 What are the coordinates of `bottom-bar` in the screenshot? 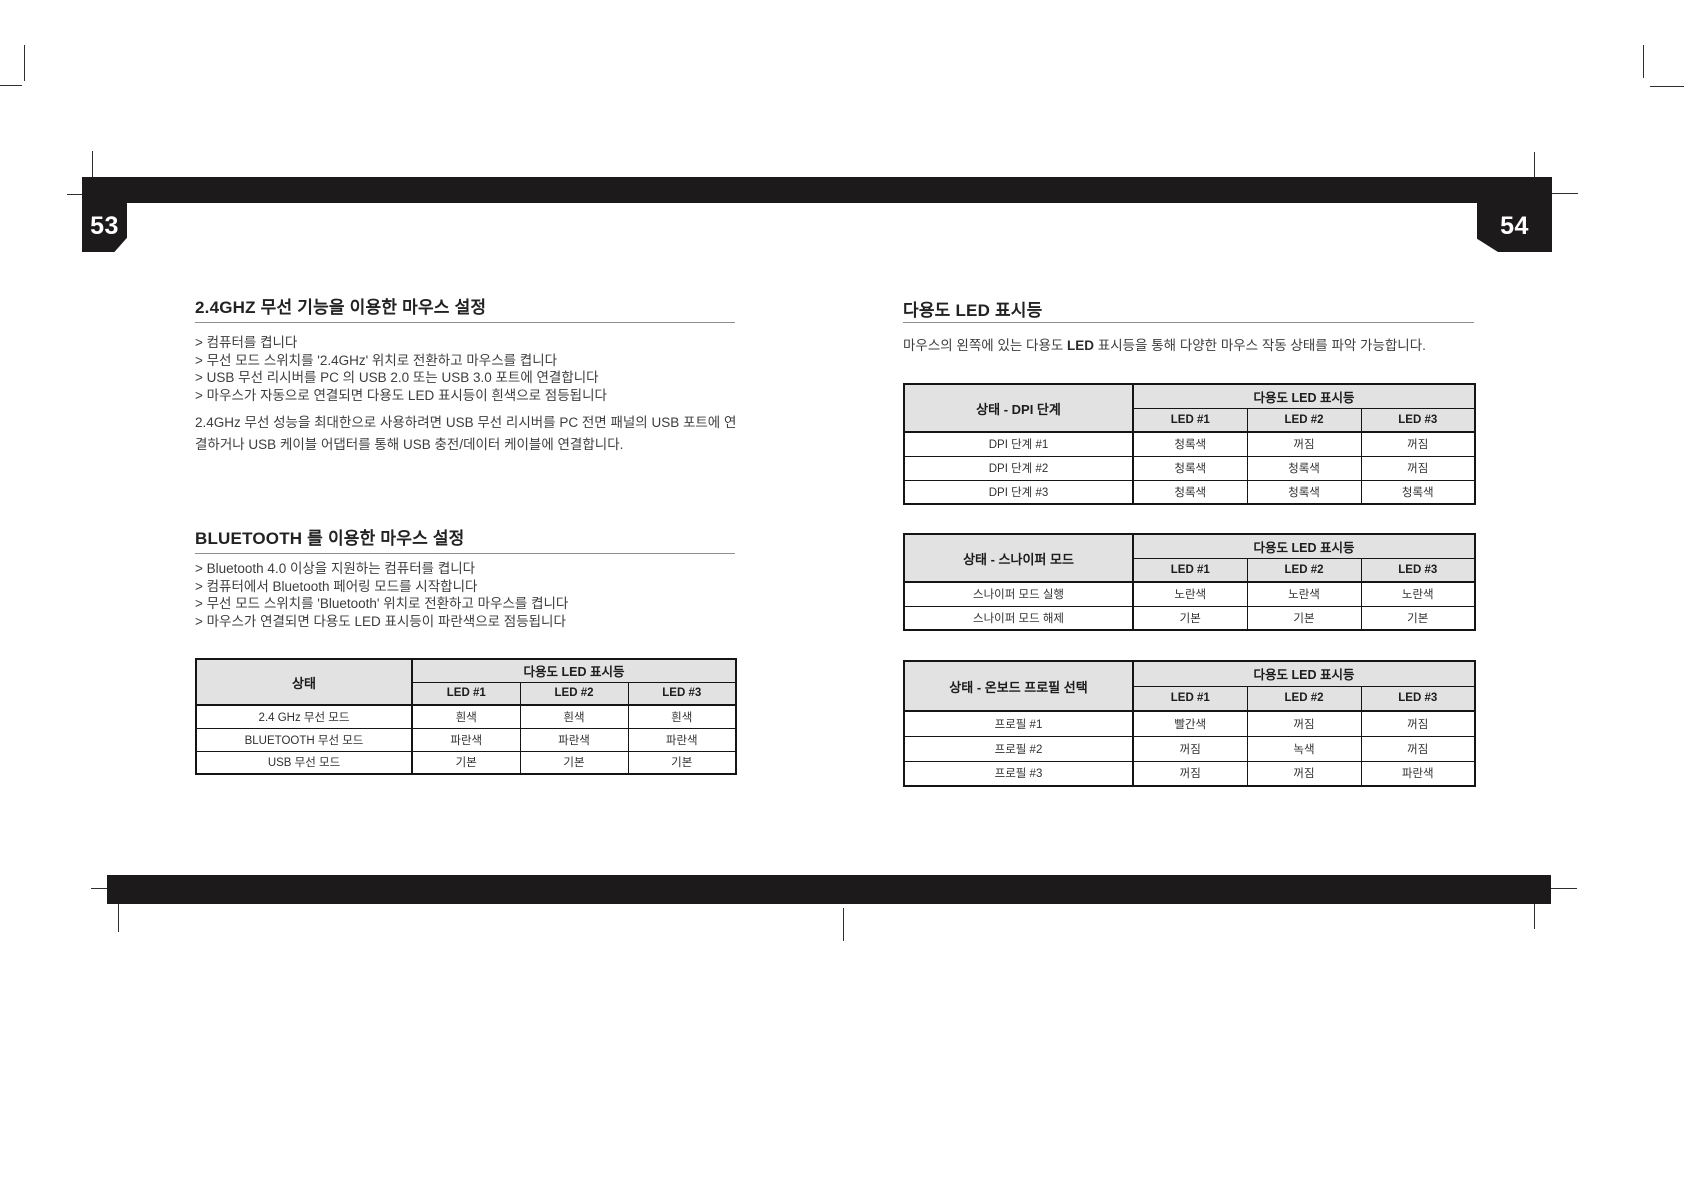 It's located at (829, 889).